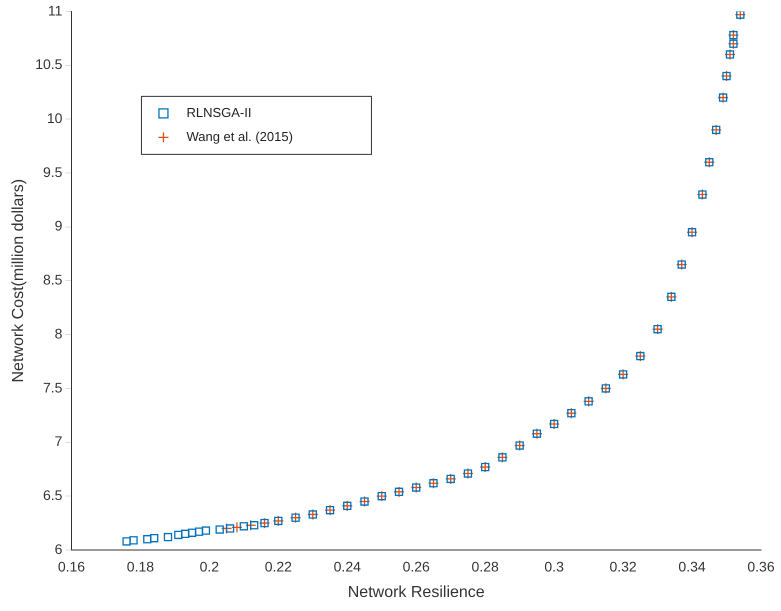 The width and height of the screenshot is (781, 611). Describe the element at coordinates (140, 566) in the screenshot. I see `x-tick-label: 0.18` at that location.